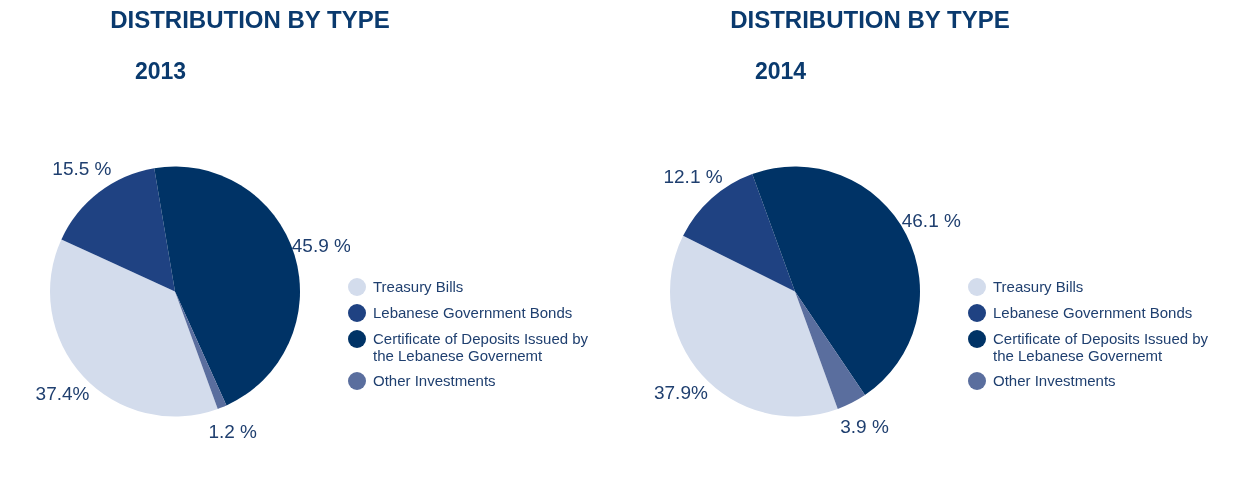  I want to click on chart-subtitle: 2013, so click(161, 71).